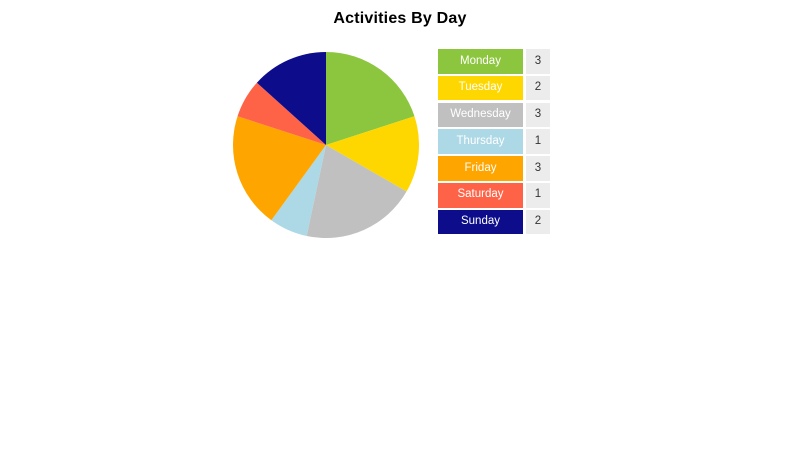  I want to click on pie-slice-sunday, so click(291, 98).